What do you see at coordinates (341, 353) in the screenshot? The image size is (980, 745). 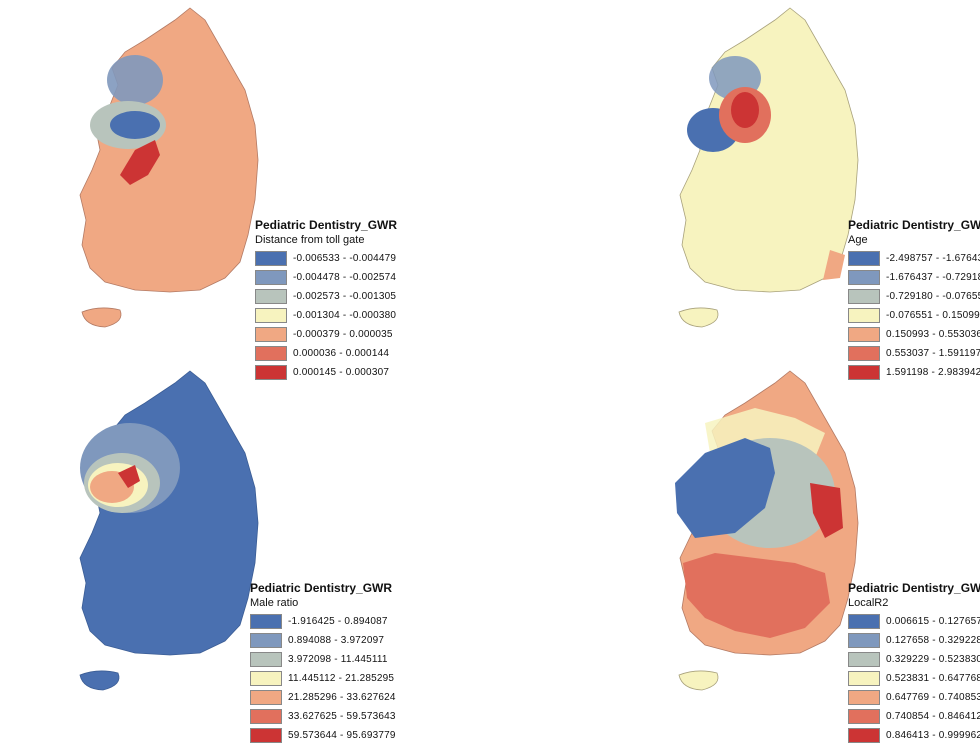 I see `legend-class-label: 0.000036 - 0.000144` at bounding box center [341, 353].